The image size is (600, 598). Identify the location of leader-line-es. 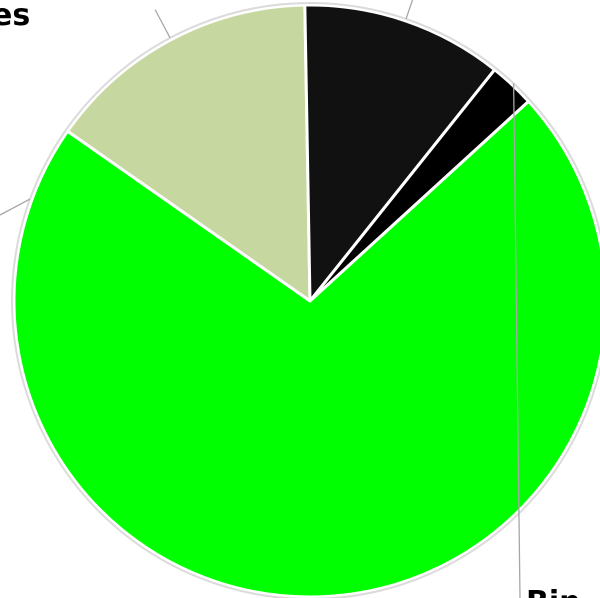
(15, 207).